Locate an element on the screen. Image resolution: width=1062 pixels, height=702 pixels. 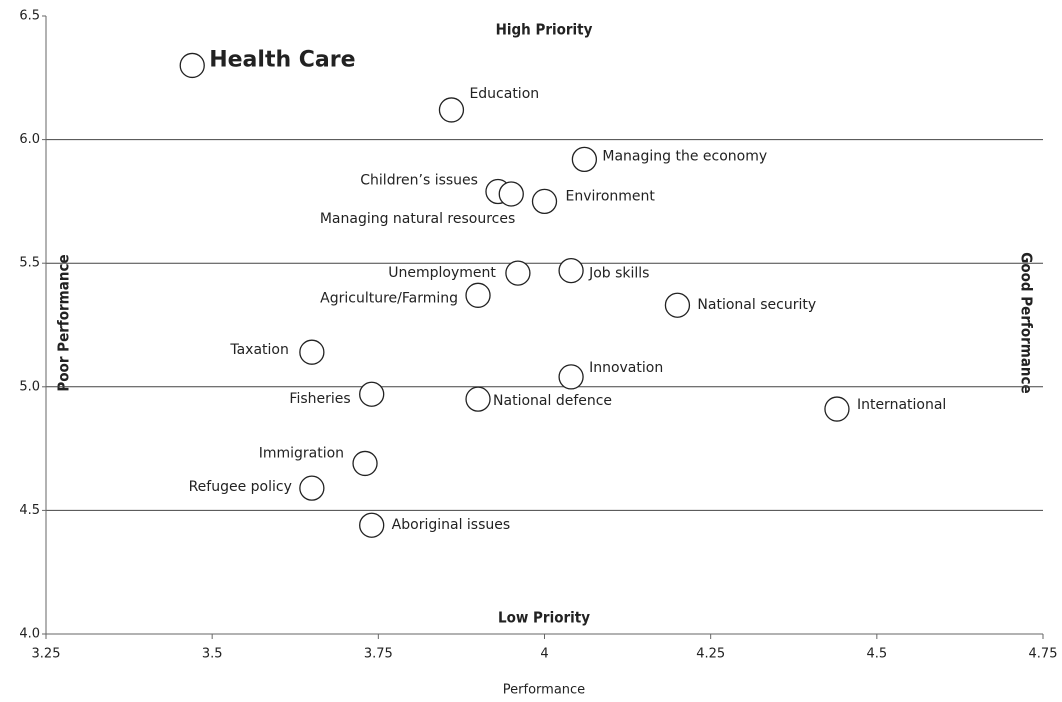
point-label: Refugee policy is located at coordinates (240, 487).